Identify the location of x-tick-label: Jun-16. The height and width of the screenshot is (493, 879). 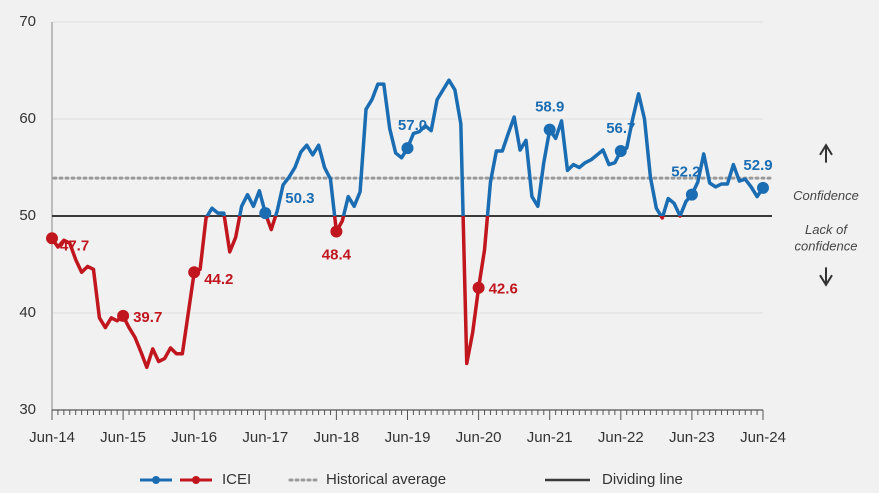
(194, 437).